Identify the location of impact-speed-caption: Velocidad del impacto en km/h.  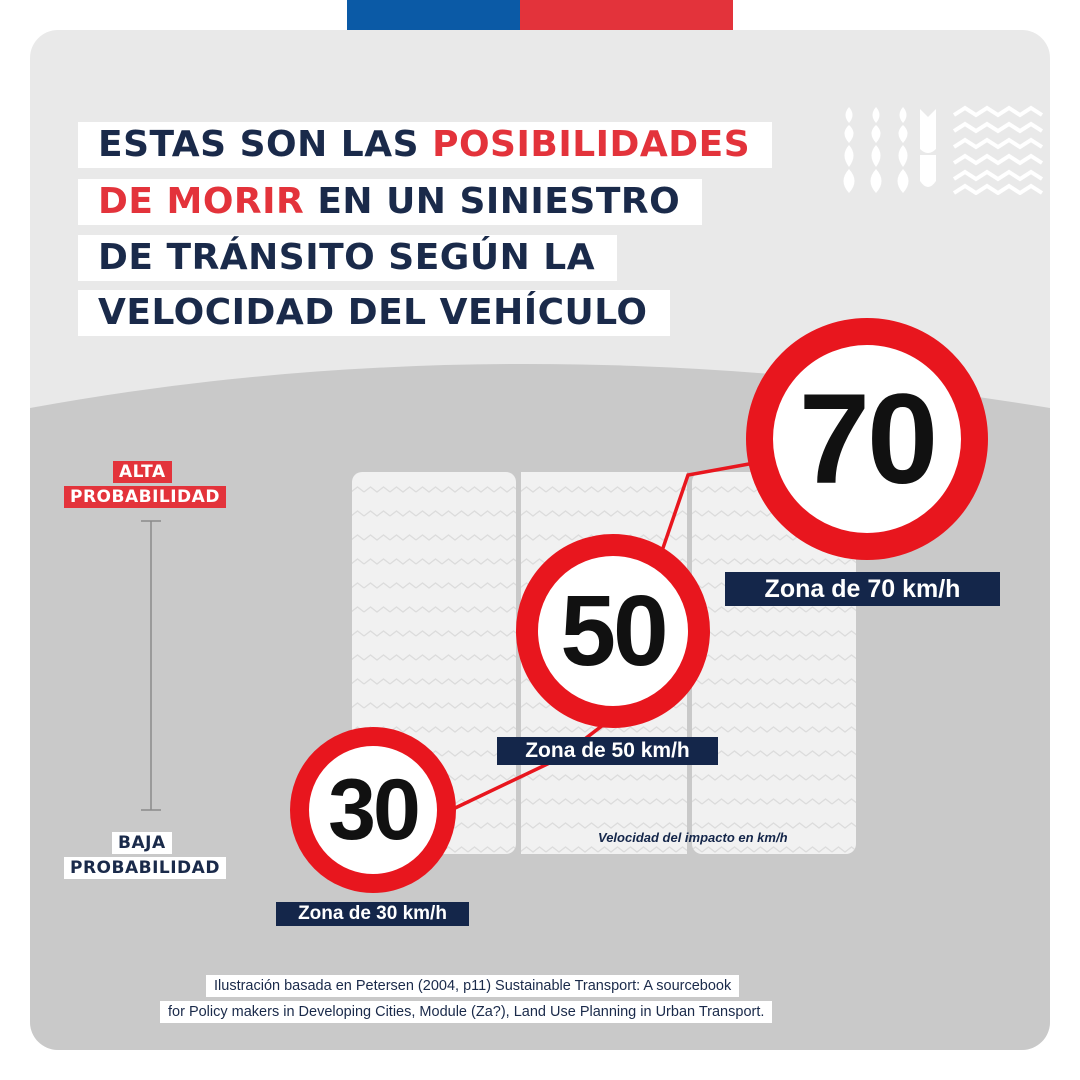
(693, 837).